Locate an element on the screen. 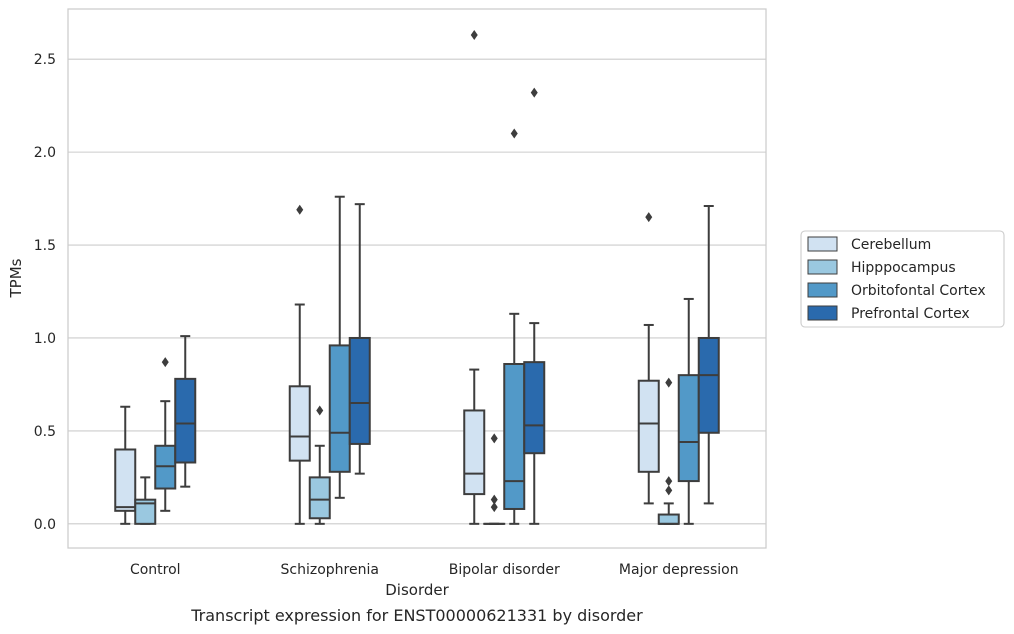  y-tick-label: 1.0 is located at coordinates (45, 339).